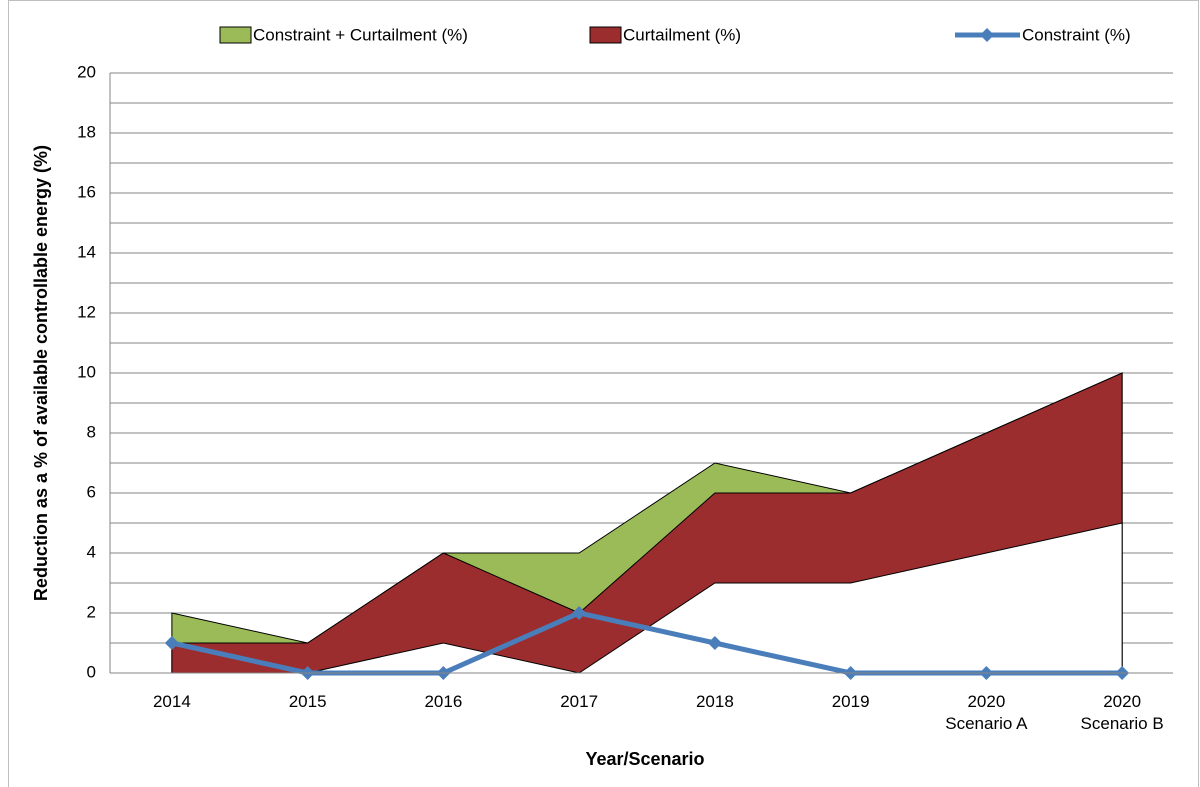 The image size is (1200, 787). Describe the element at coordinates (91, 611) in the screenshot. I see `y-tick-label: 2` at that location.